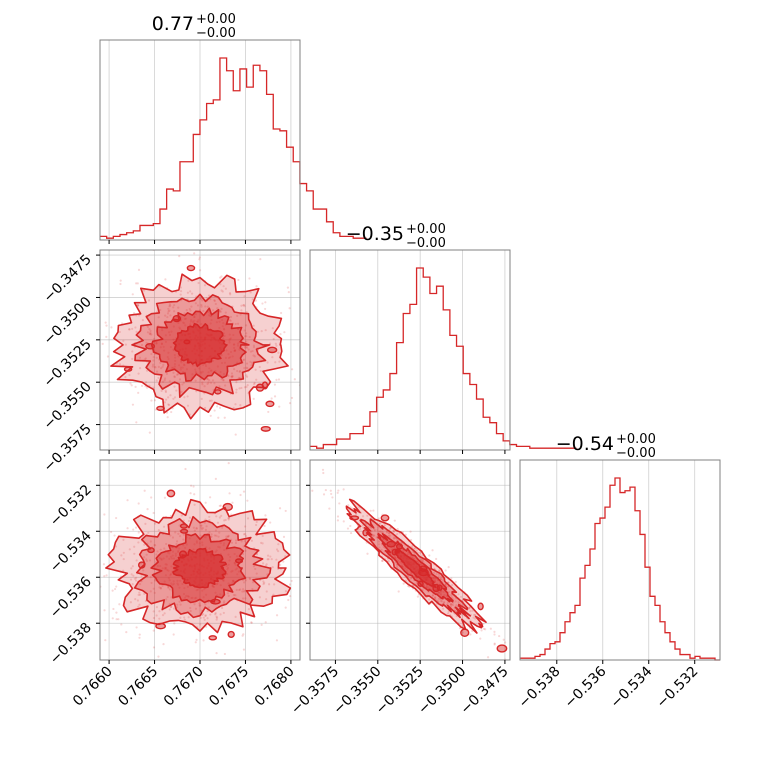  What do you see at coordinates (200, 140) in the screenshot?
I see `hist-param-1-grid` at bounding box center [200, 140].